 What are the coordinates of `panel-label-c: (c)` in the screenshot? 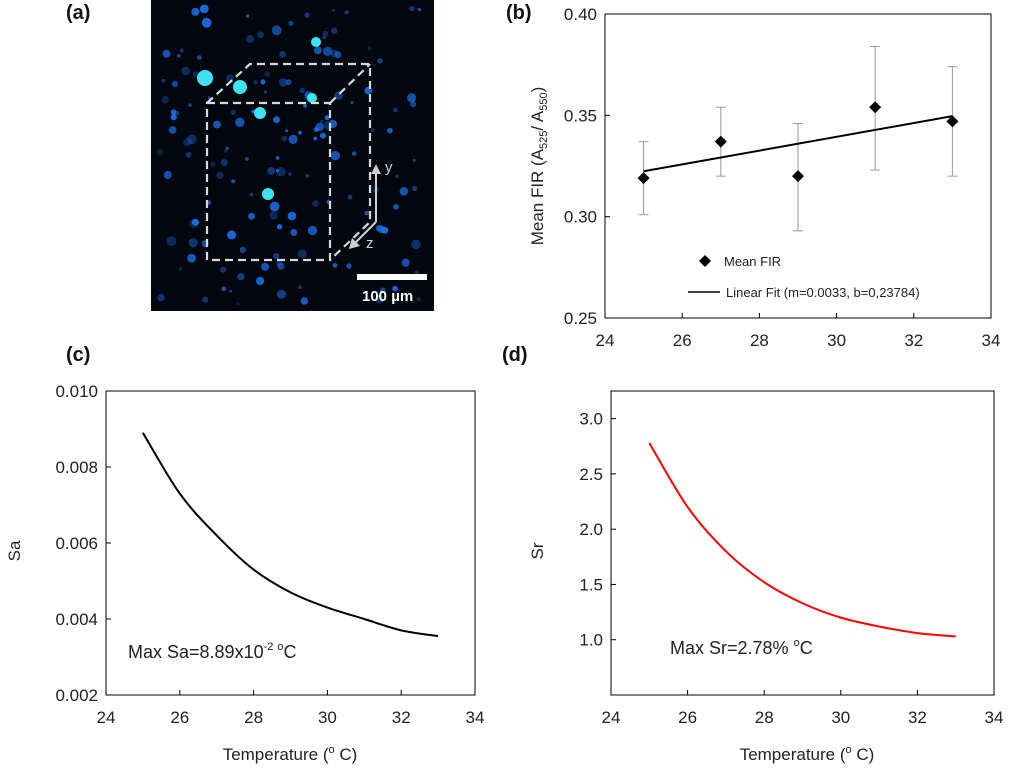 It's located at (78, 355).